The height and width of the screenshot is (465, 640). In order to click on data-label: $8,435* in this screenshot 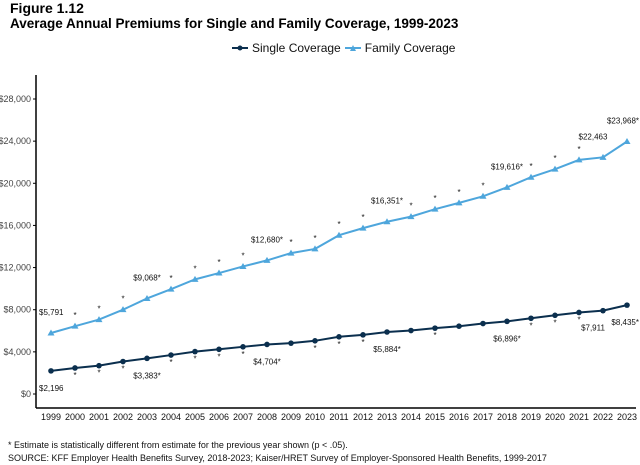, I will do `click(625, 322)`.